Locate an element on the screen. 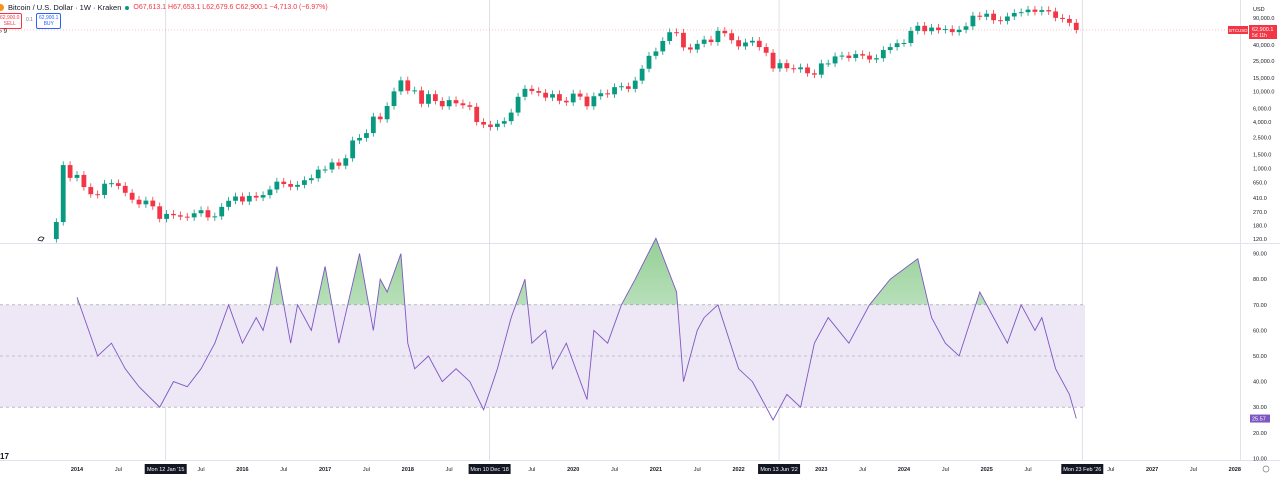 Image resolution: width=1280 pixels, height=477 pixels. sell-label: SELL is located at coordinates (9, 24).